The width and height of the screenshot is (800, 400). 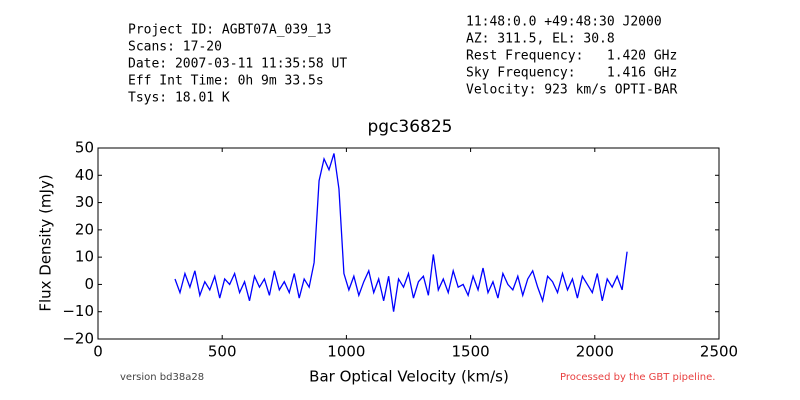 What do you see at coordinates (84, 175) in the screenshot?
I see `y-tick-label: 40` at bounding box center [84, 175].